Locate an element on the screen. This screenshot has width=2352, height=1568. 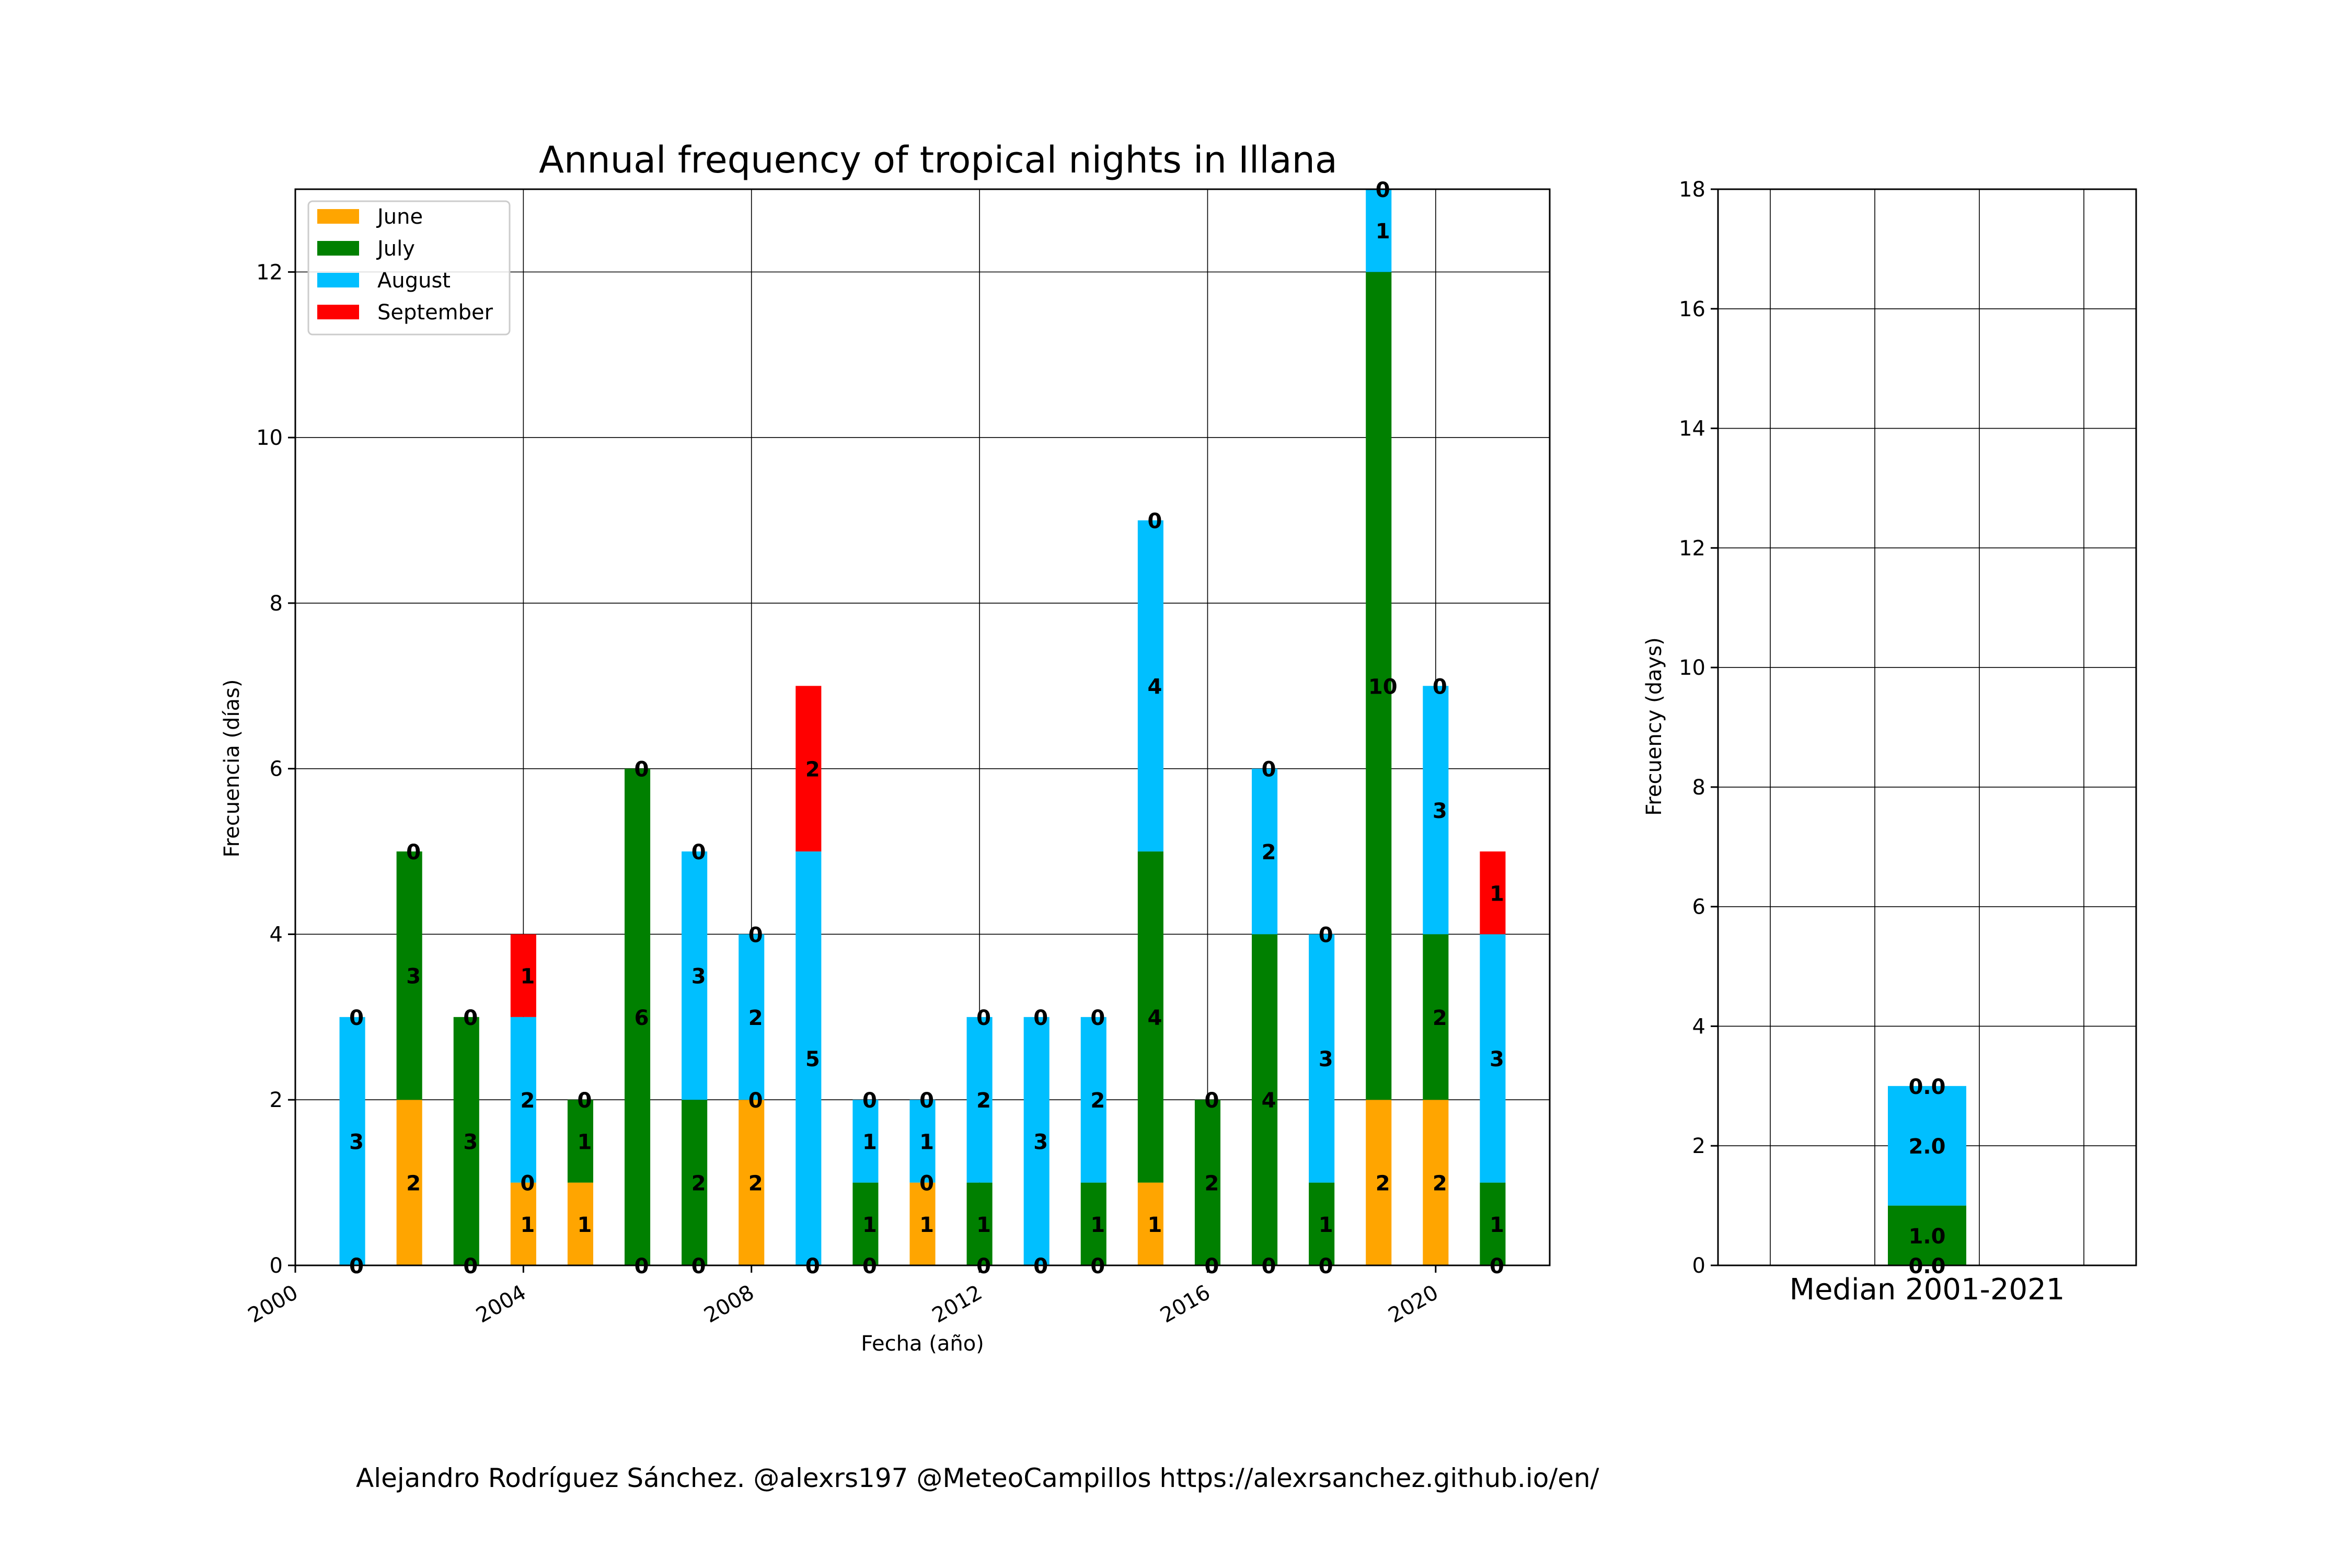
median-y-ticks: 0 2 4 6 8 10 12 14 16 18 is located at coordinates (1698, 728).